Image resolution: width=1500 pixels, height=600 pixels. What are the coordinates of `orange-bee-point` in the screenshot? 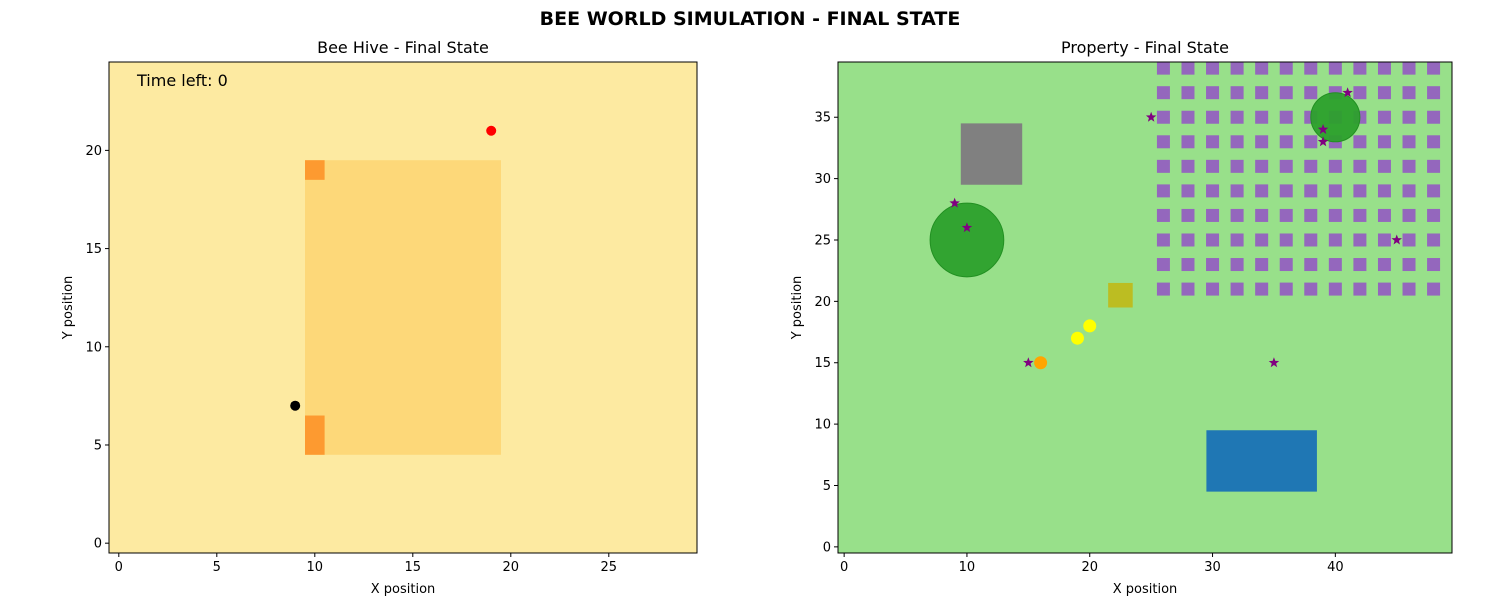 It's located at (1041, 363).